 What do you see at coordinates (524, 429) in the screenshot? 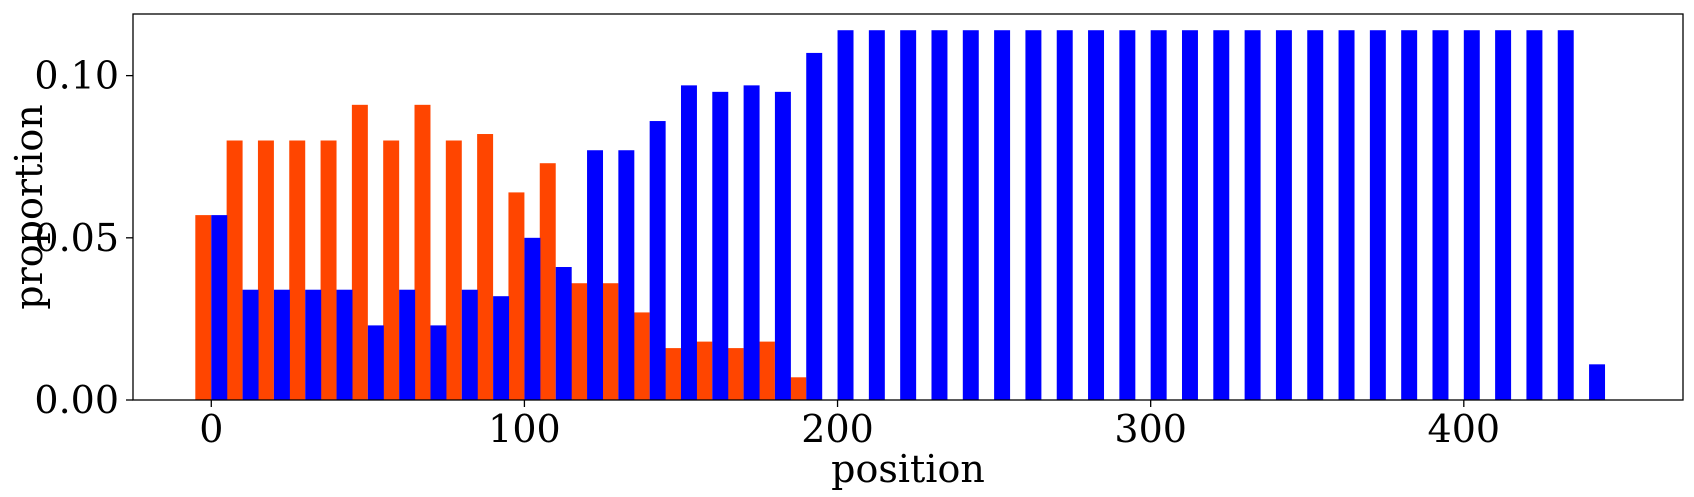
I see `x-tick-label: 100` at bounding box center [524, 429].